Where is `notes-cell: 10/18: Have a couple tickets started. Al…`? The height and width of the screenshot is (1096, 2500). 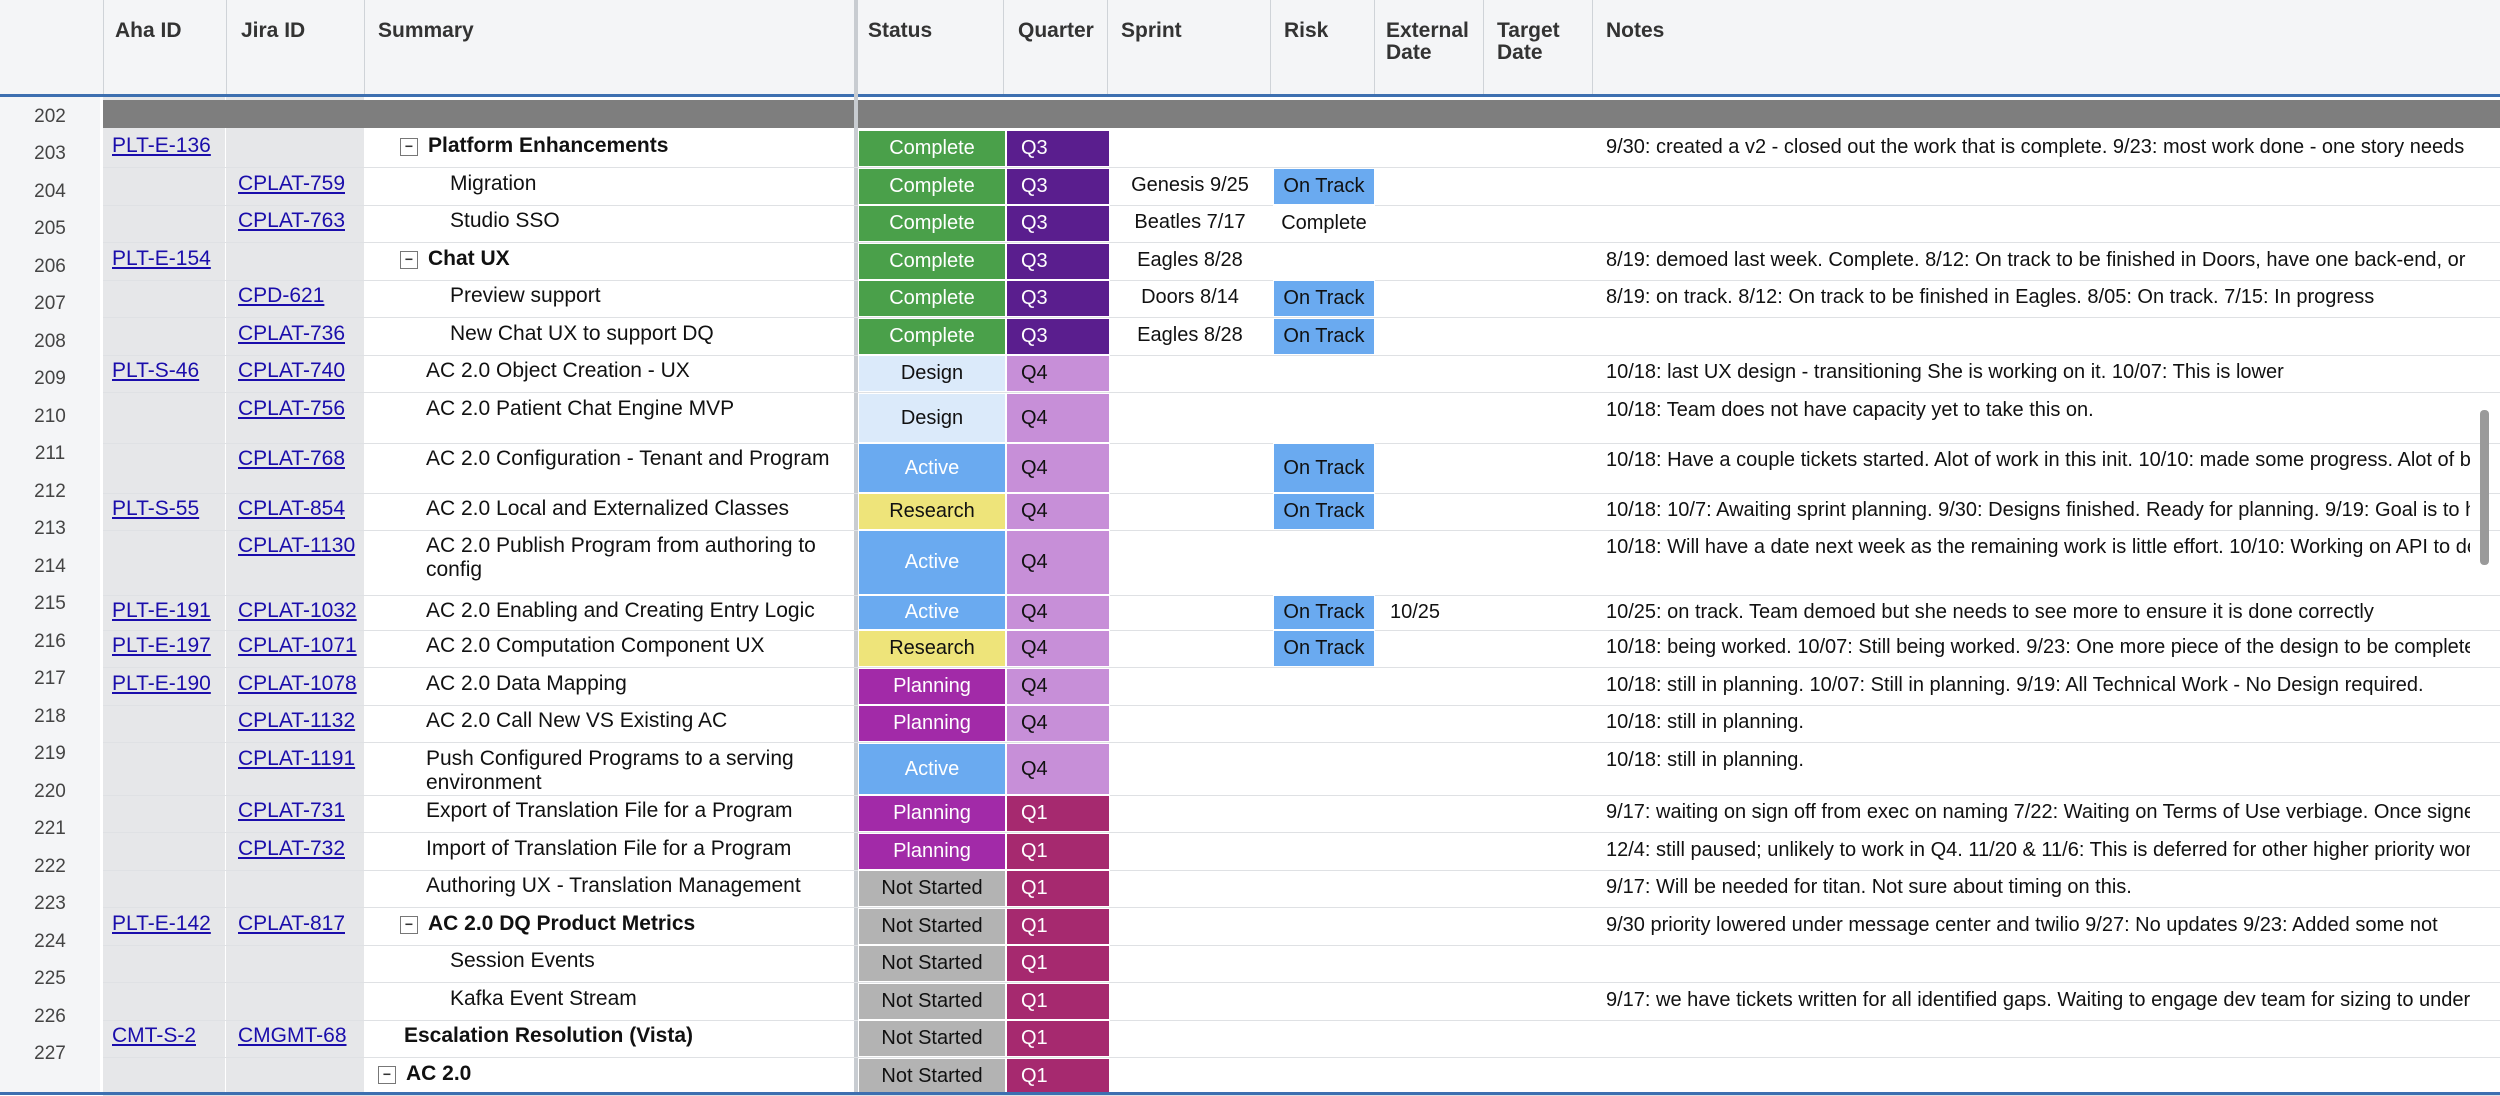 notes-cell: 10/18: Have a couple tickets started. Al… is located at coordinates (2038, 460).